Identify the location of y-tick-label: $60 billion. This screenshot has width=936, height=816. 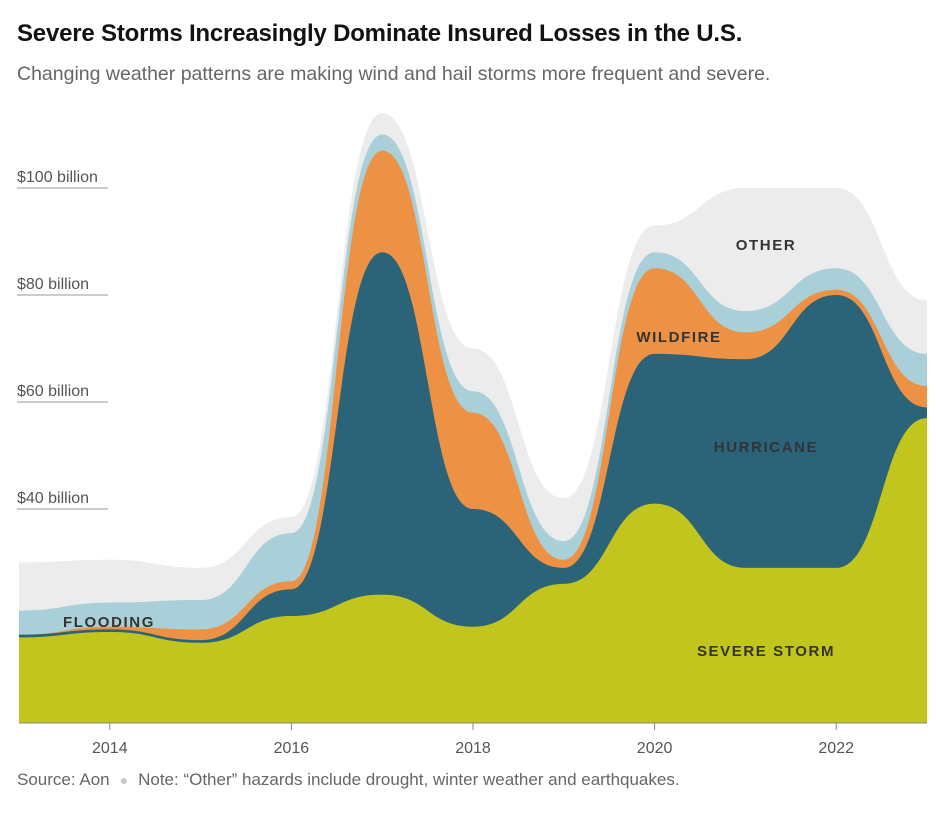
(53, 391).